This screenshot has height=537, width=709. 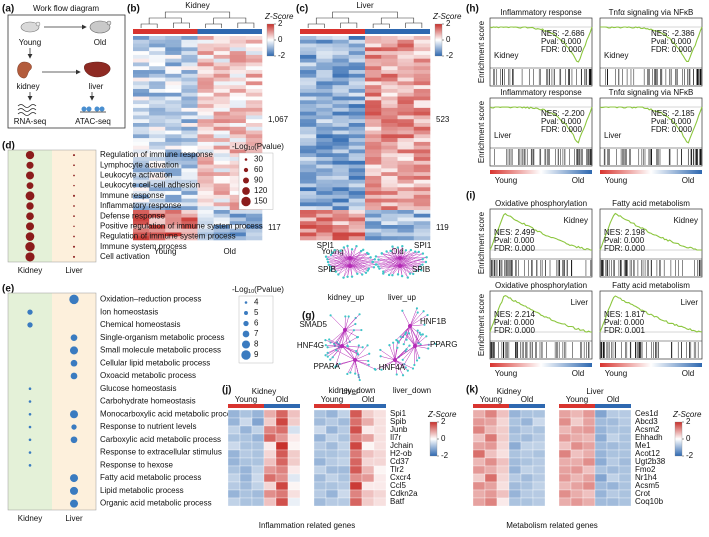 I want to click on term-label: Response to nutrient levels, so click(x=148, y=426).